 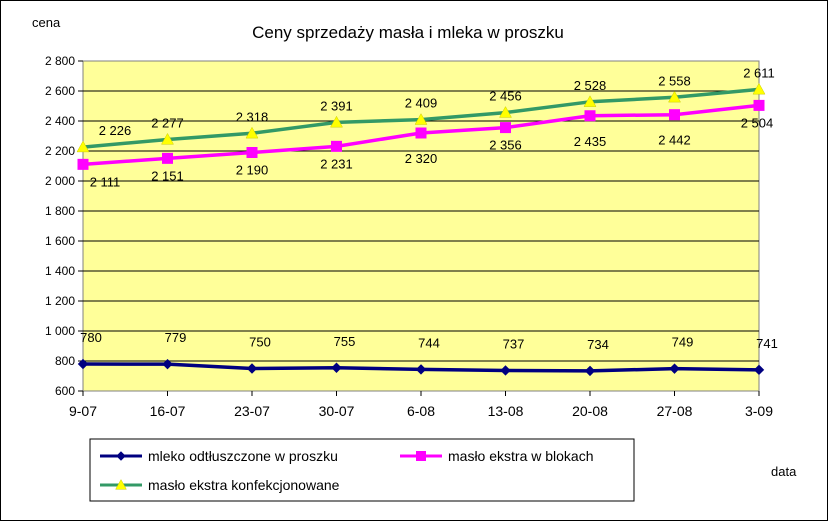 I want to click on y-axis-label: cena, so click(x=46, y=22).